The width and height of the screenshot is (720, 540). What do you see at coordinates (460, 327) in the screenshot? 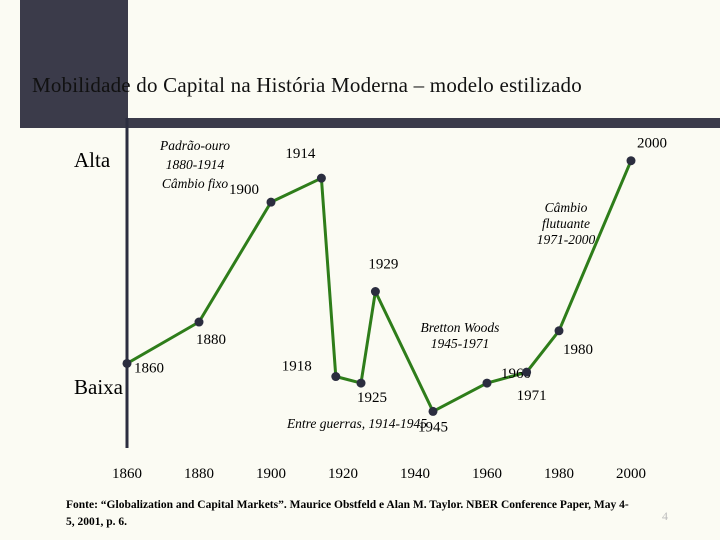
I see `annotation-bretton-line-0: Bretton Woods` at bounding box center [460, 327].